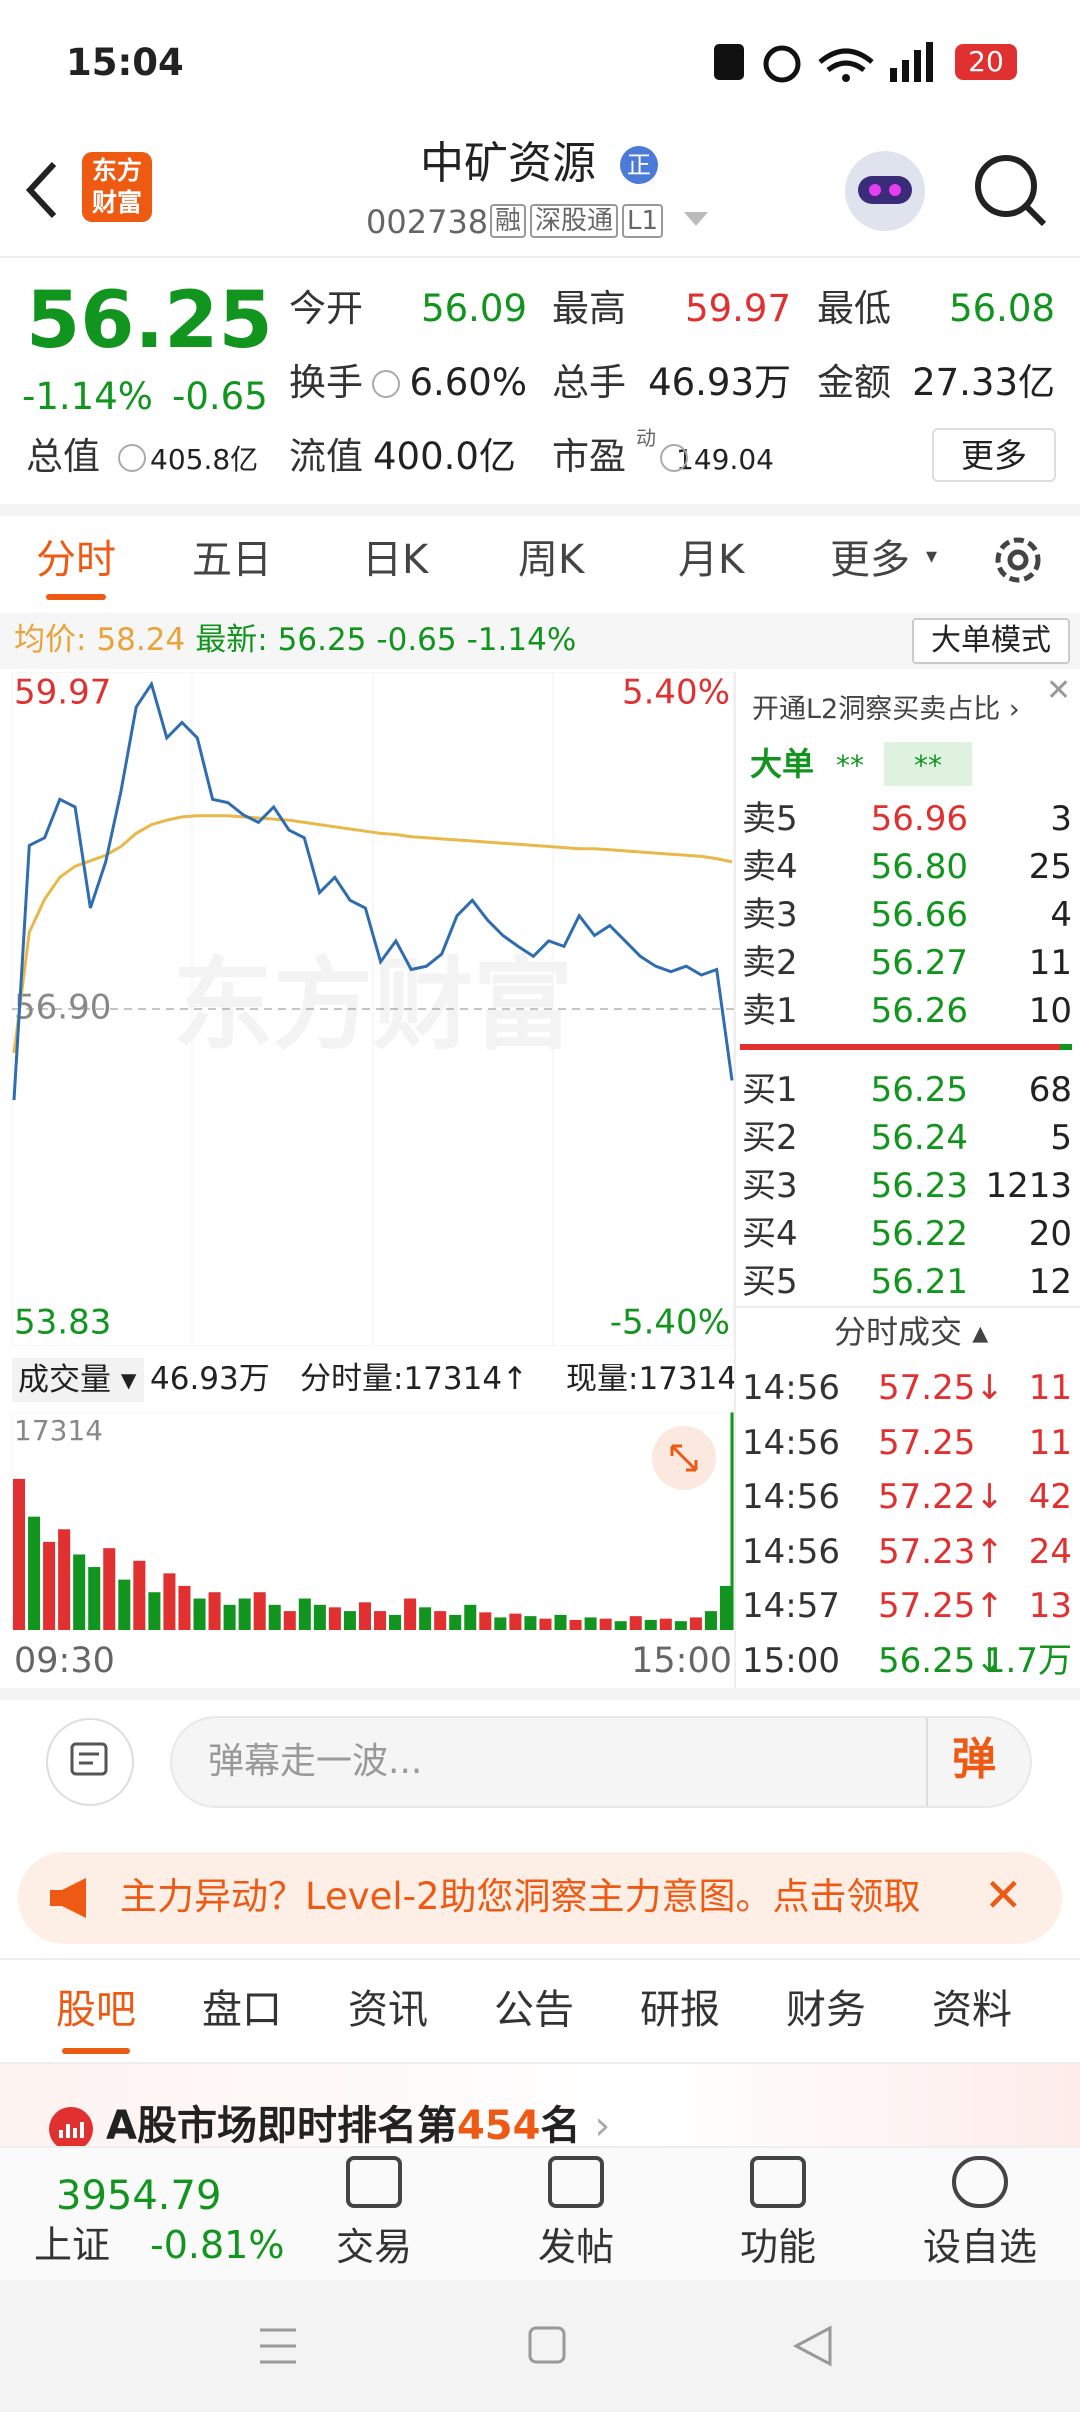  I want to click on book-label: 买4, so click(770, 1234).